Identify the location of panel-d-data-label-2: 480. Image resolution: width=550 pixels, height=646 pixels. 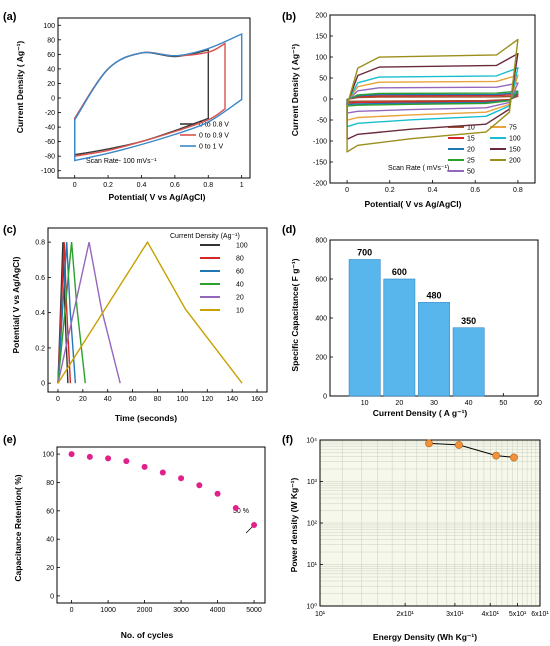
(433, 295).